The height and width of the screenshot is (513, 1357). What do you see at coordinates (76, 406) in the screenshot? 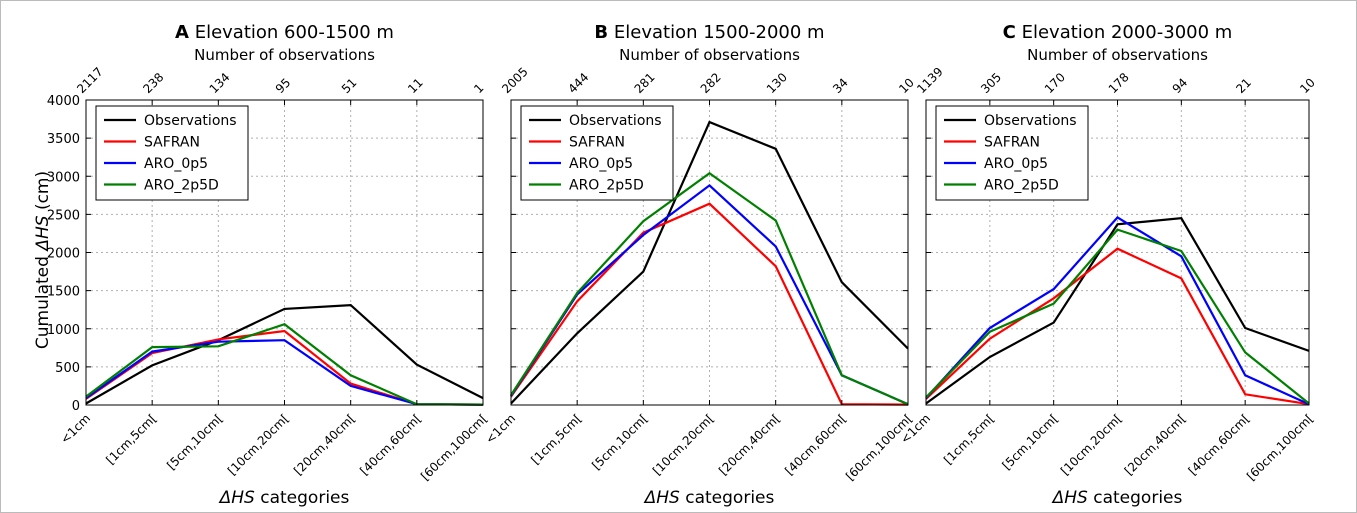
I see `y-tick-label: 0` at bounding box center [76, 406].